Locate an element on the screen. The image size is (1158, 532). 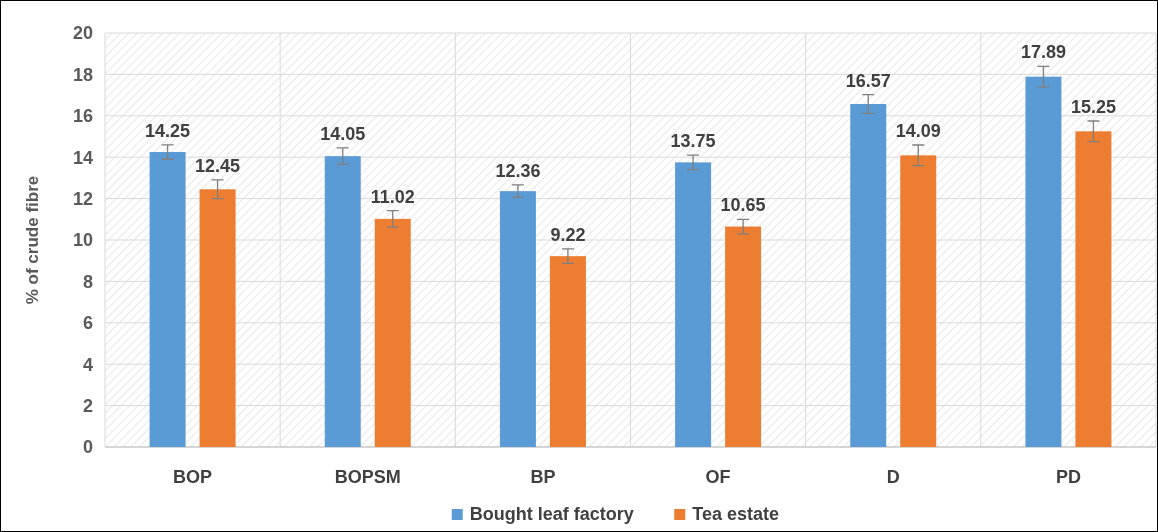
y-tick-label: 4 is located at coordinates (87, 364).